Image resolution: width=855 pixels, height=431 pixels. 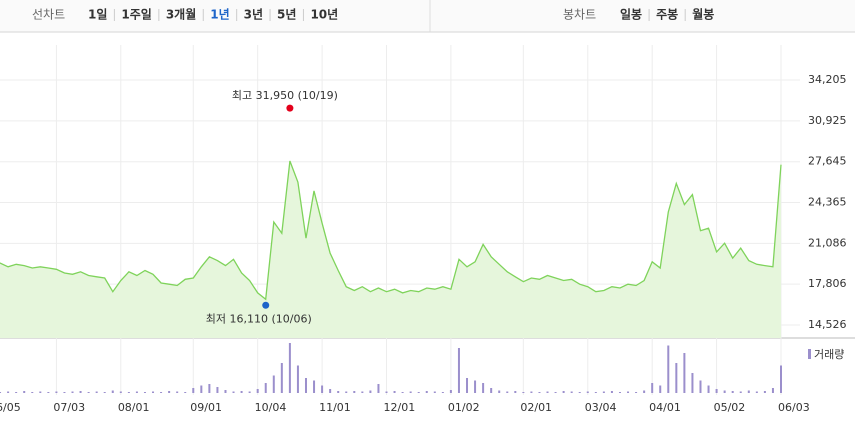 I want to click on x-tick-label: 05/02, so click(x=730, y=407).